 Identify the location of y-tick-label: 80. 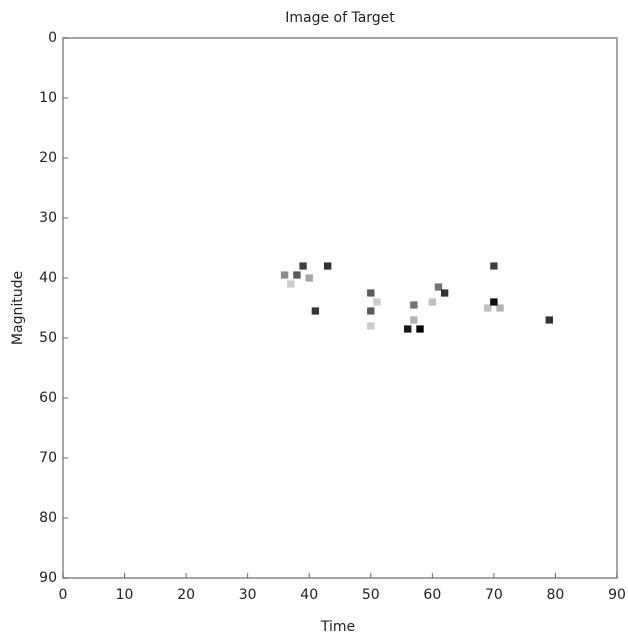
(48, 518).